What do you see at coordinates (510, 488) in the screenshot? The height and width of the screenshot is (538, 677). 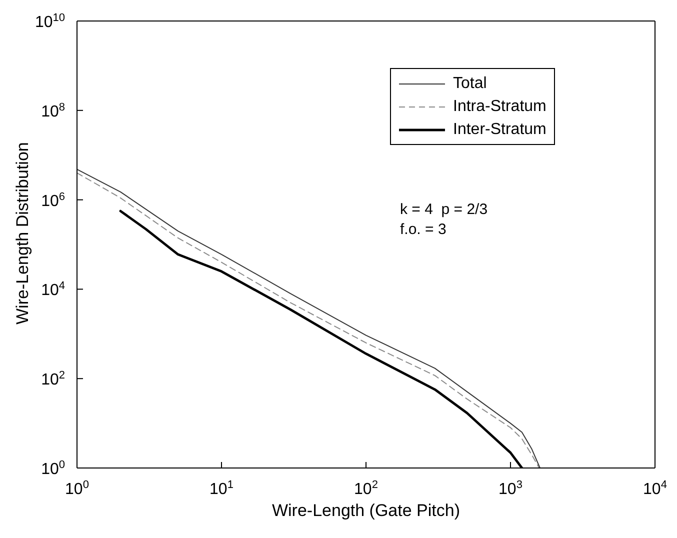 I see `x-tick-label: 10$^{3}$` at bounding box center [510, 488].